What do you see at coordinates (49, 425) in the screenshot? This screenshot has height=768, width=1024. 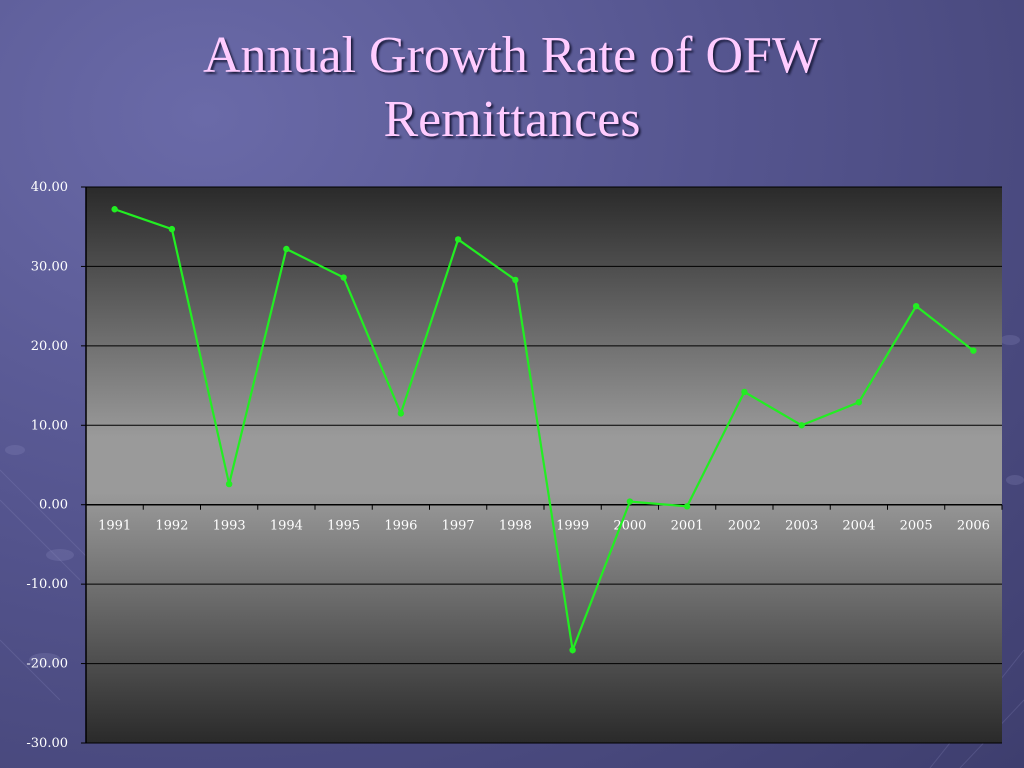 I see `y-tick-label: 10.00` at bounding box center [49, 425].